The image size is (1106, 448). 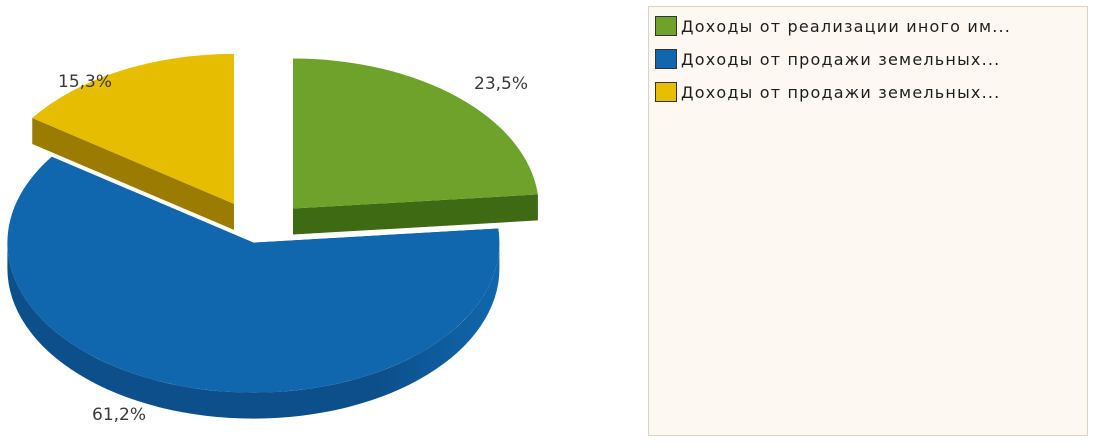 What do you see at coordinates (666, 59) in the screenshot?
I see `legend-swatch-blue` at bounding box center [666, 59].